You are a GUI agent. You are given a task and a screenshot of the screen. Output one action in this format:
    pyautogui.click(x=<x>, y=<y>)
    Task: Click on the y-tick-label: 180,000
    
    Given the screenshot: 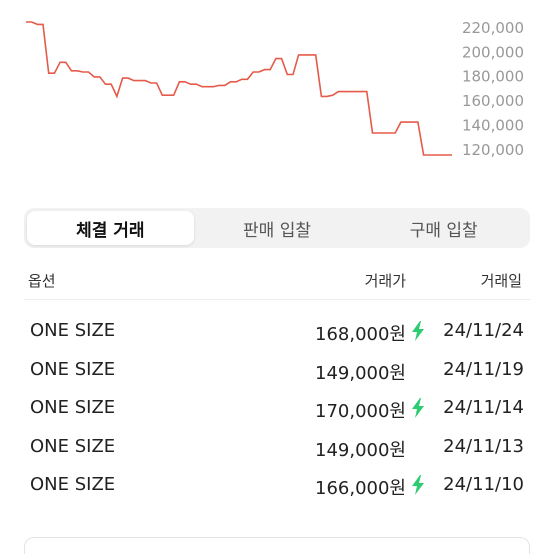 What is the action you would take?
    pyautogui.click(x=493, y=77)
    